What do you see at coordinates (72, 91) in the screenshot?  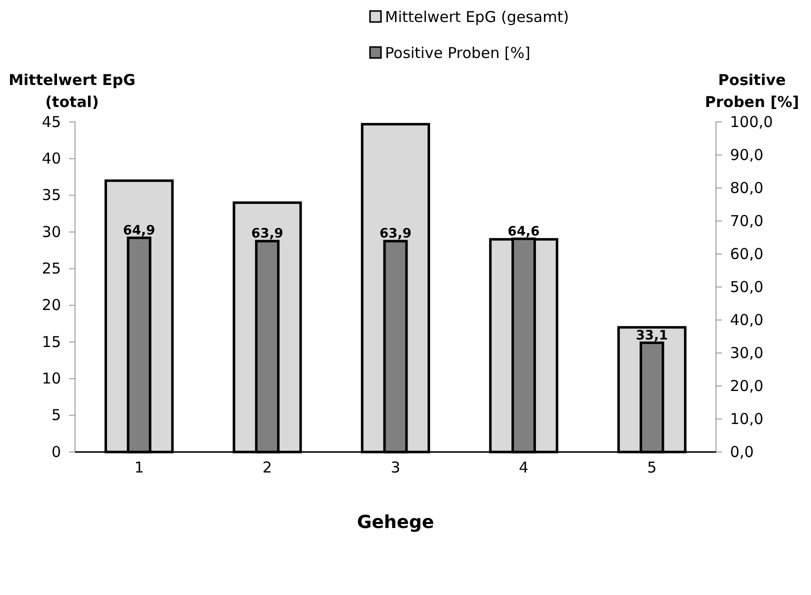 I see `y-axis-title: Mittelwert EpG (total)` at bounding box center [72, 91].